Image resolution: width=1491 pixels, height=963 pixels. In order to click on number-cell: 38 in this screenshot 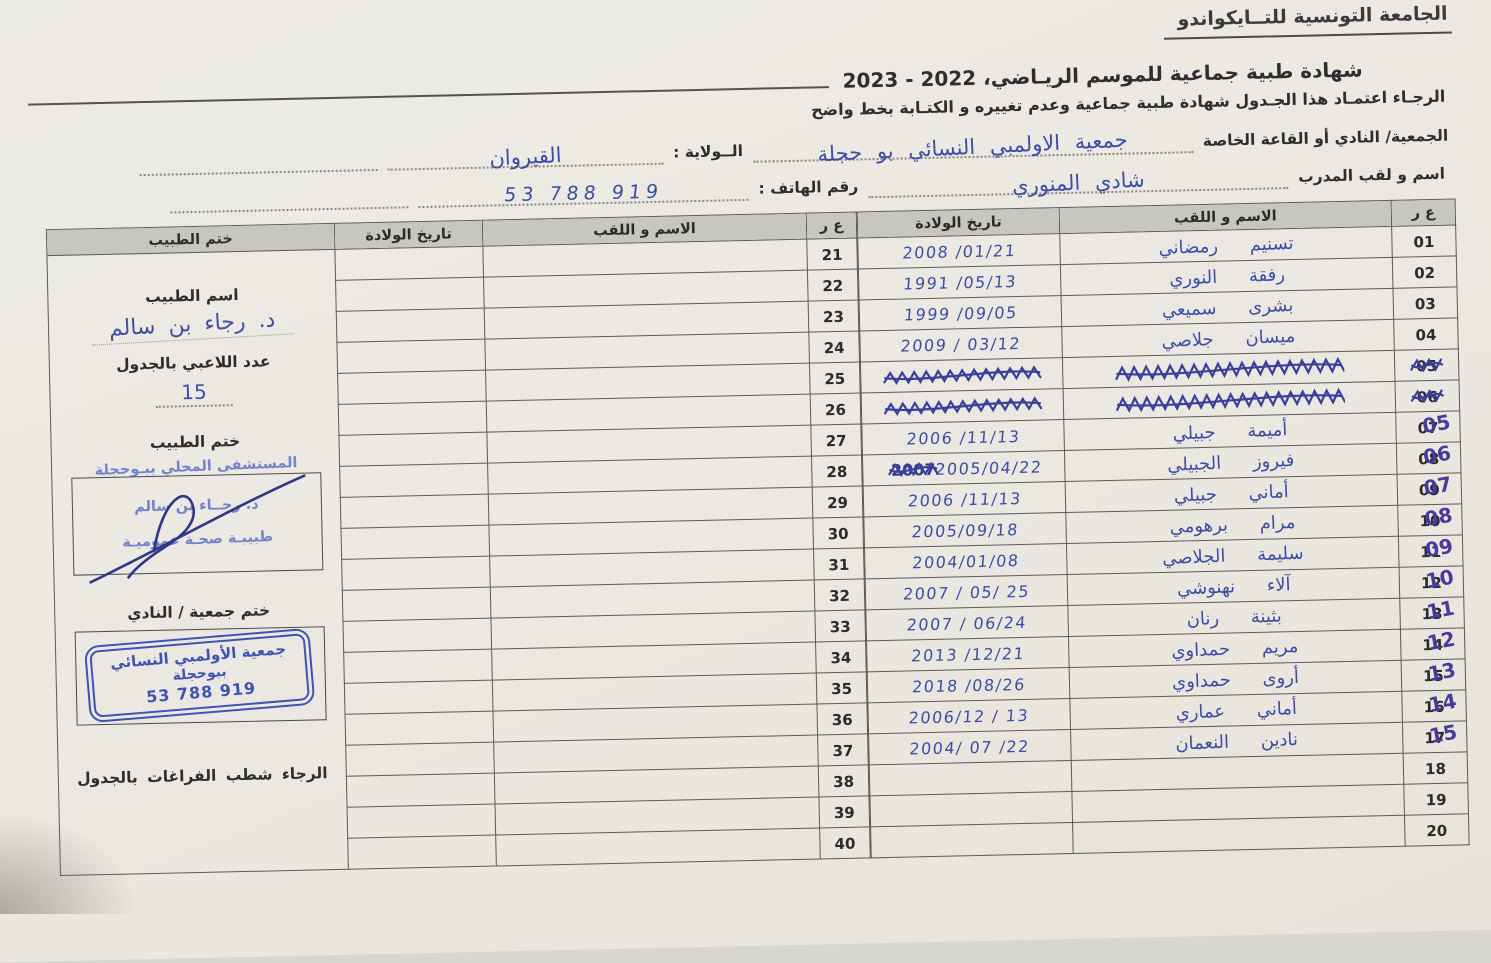, I will do `click(843, 781)`.